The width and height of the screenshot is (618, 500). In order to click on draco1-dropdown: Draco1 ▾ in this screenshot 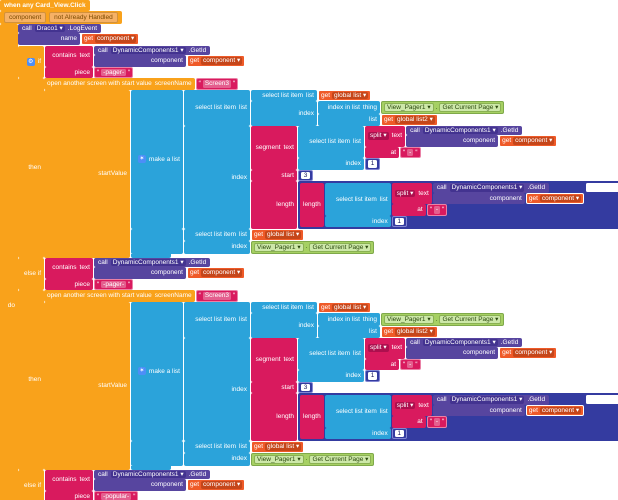, I will do `click(49, 28)`.